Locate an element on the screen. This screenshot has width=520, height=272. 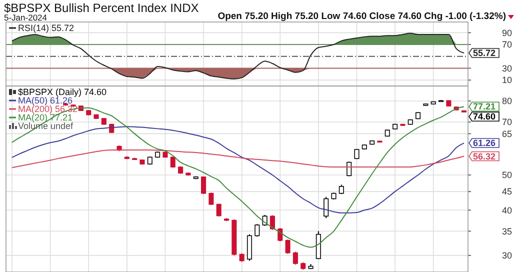
data-label: 61.26 is located at coordinates (484, 143).